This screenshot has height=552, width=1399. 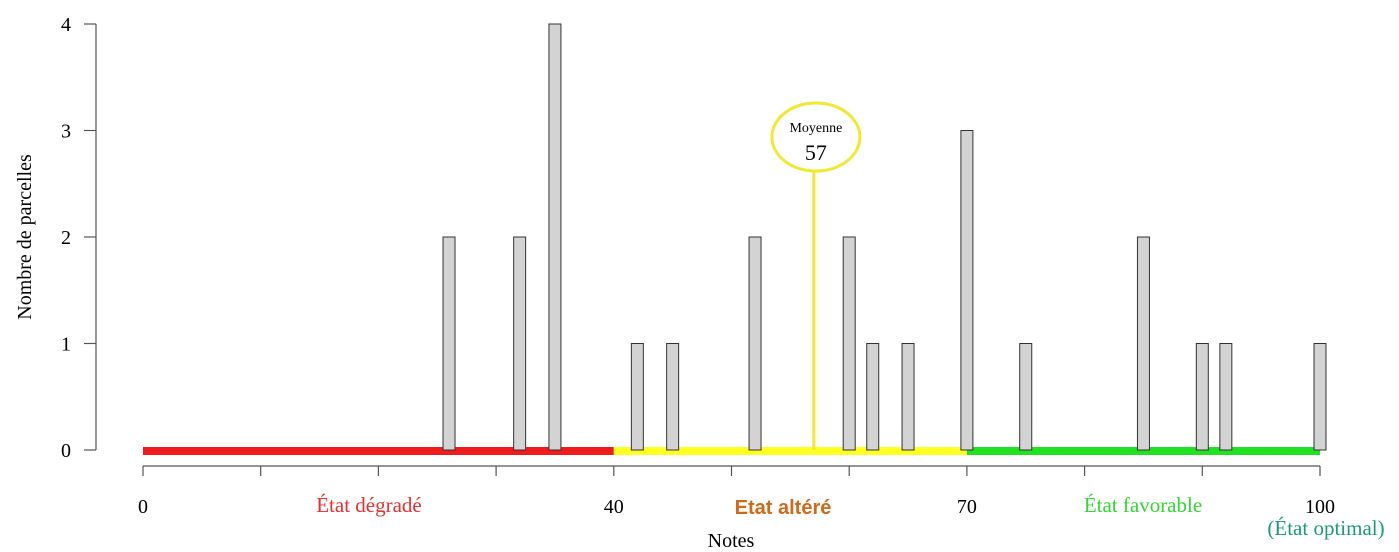 I want to click on x-tick-labels: 0 40 70 100, so click(x=736, y=507).